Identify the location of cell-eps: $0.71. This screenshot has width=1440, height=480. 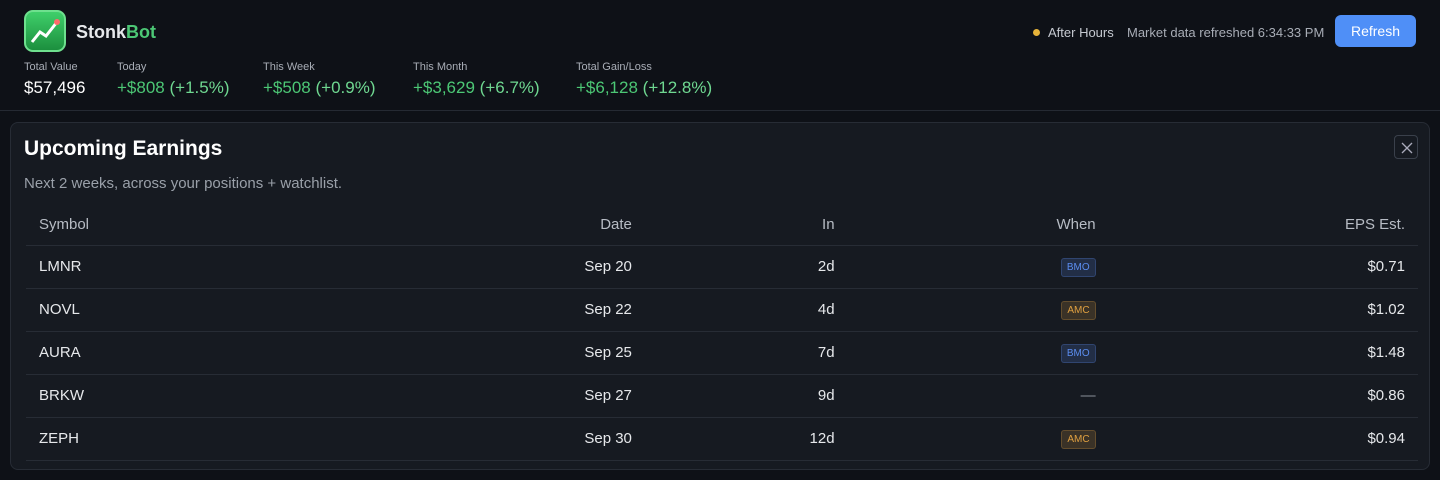
(1263, 267).